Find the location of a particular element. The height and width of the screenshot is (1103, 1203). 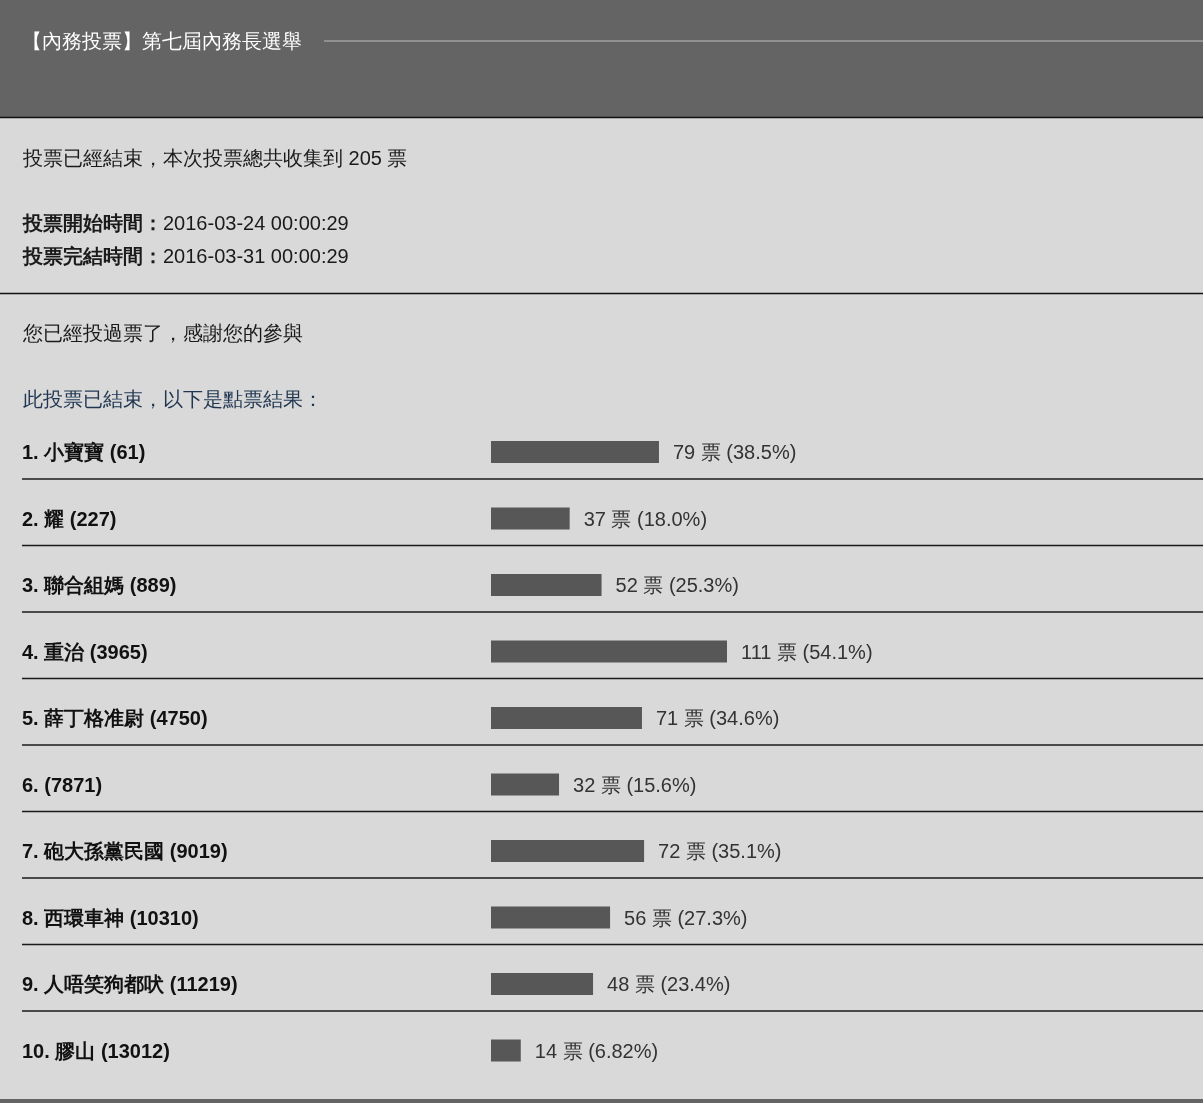

y-tick-label: 5. 薛丁格准尉 (4750) is located at coordinates (115, 718).